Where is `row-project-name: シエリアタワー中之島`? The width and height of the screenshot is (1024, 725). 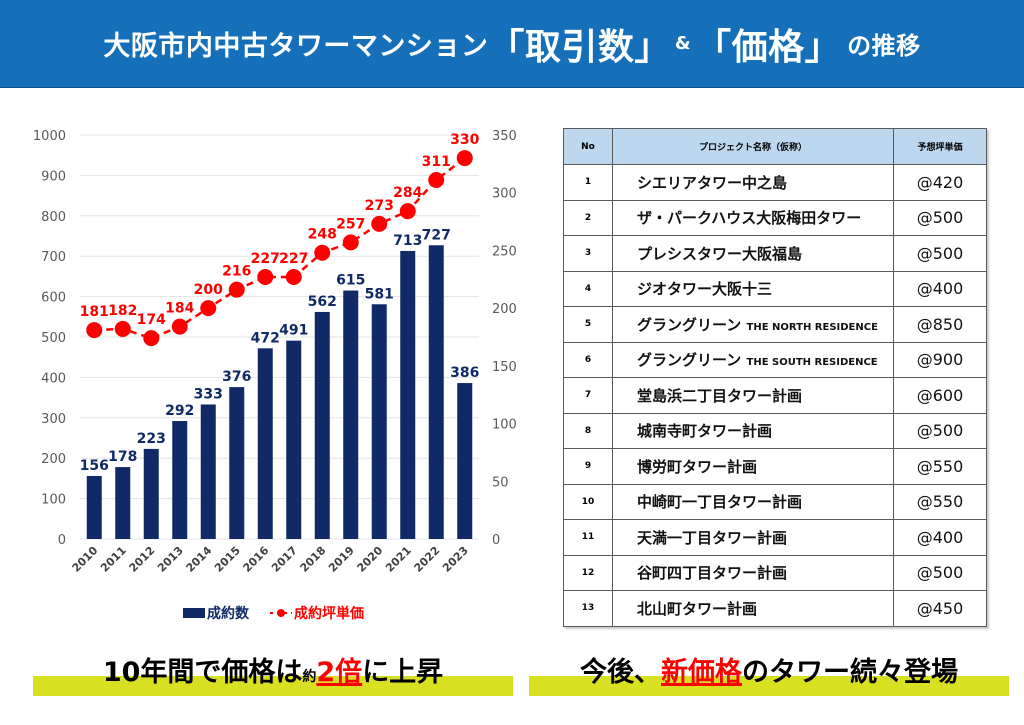 row-project-name: シエリアタワー中之島 is located at coordinates (753, 182).